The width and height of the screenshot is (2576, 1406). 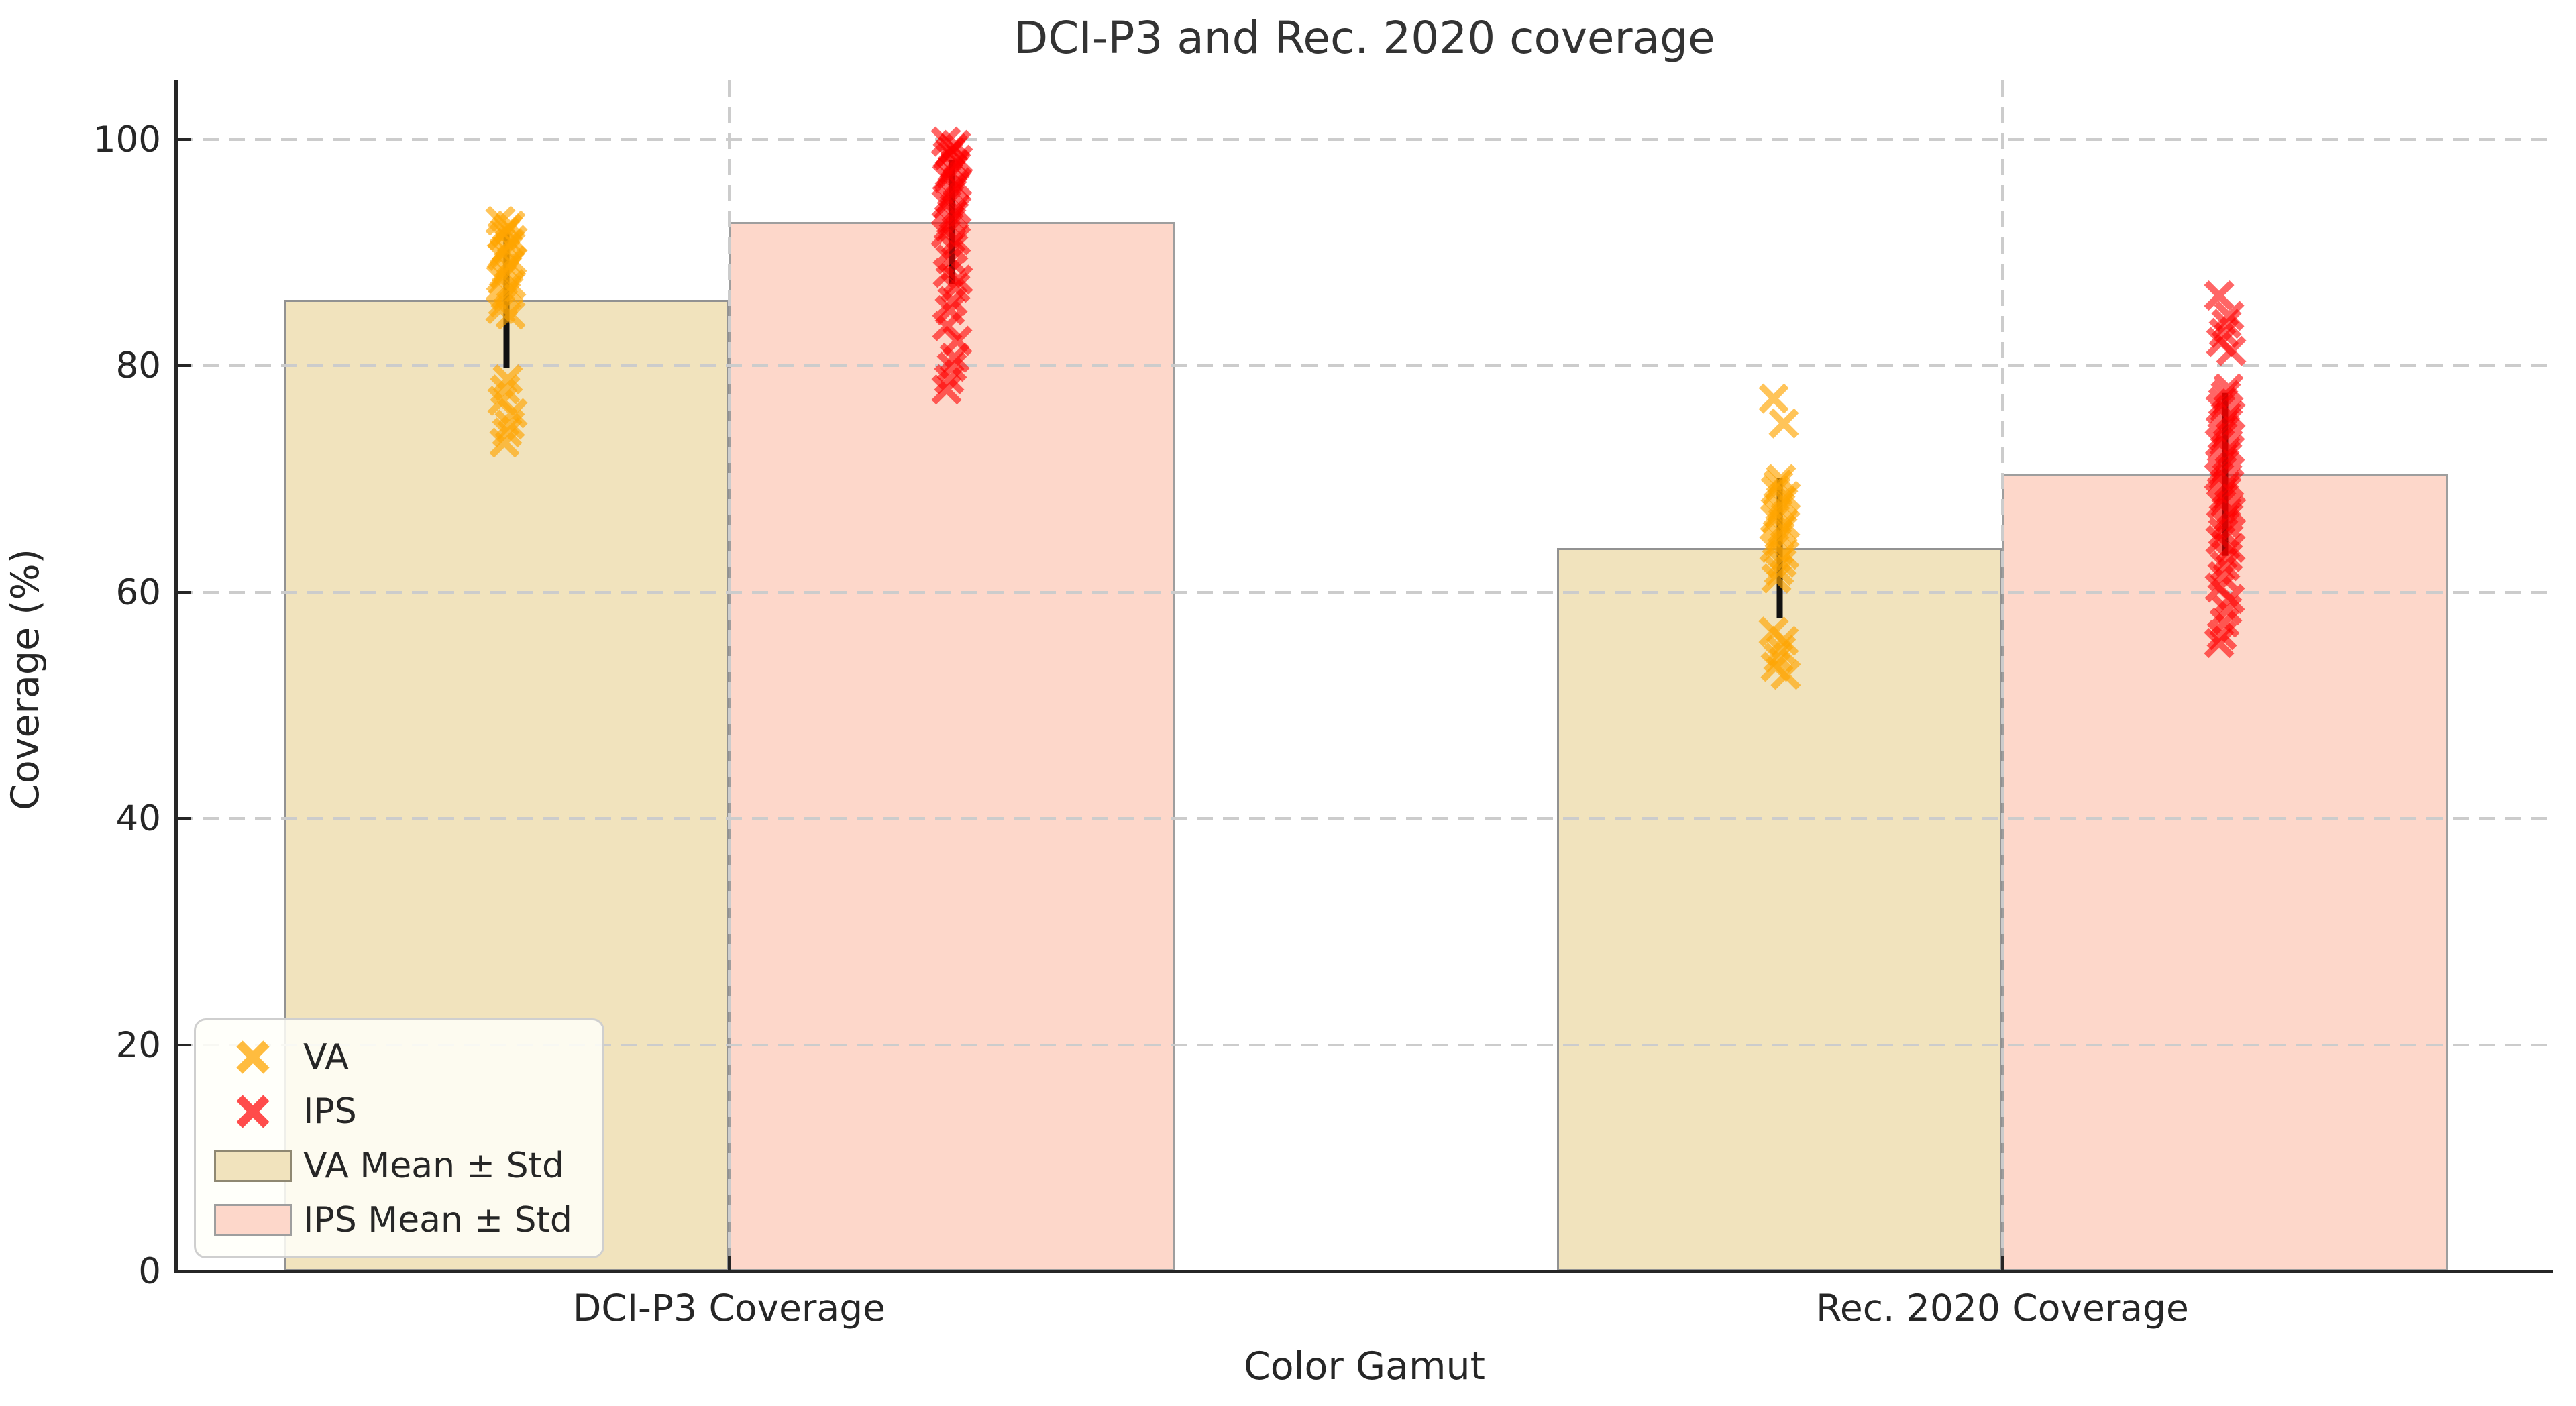 I want to click on legend-row-va: VA, so click(x=399, y=1057).